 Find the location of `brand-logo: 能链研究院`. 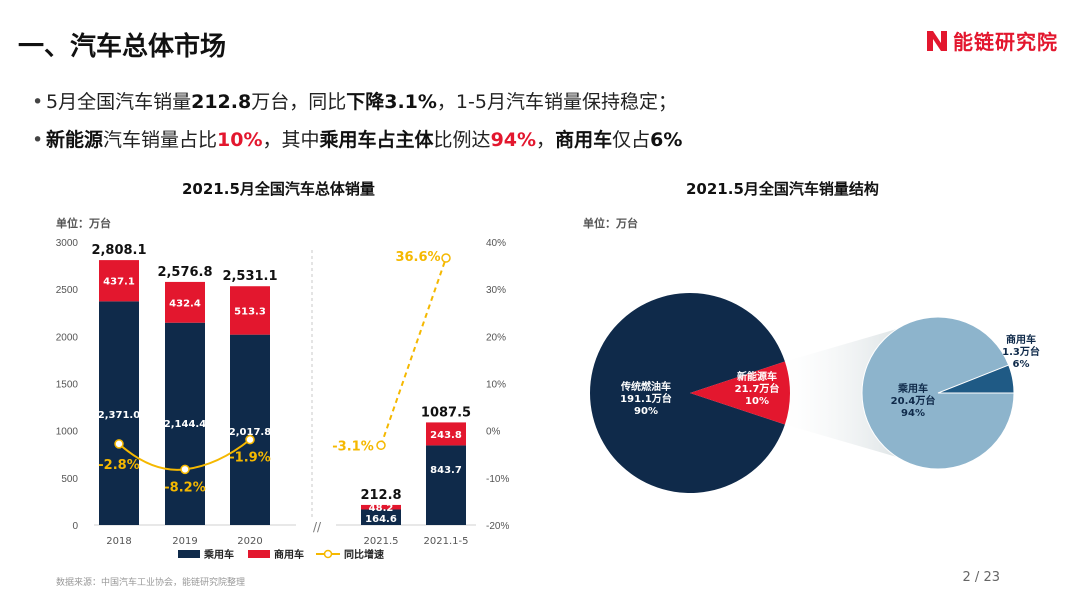

brand-logo: 能链研究院 is located at coordinates (991, 40).